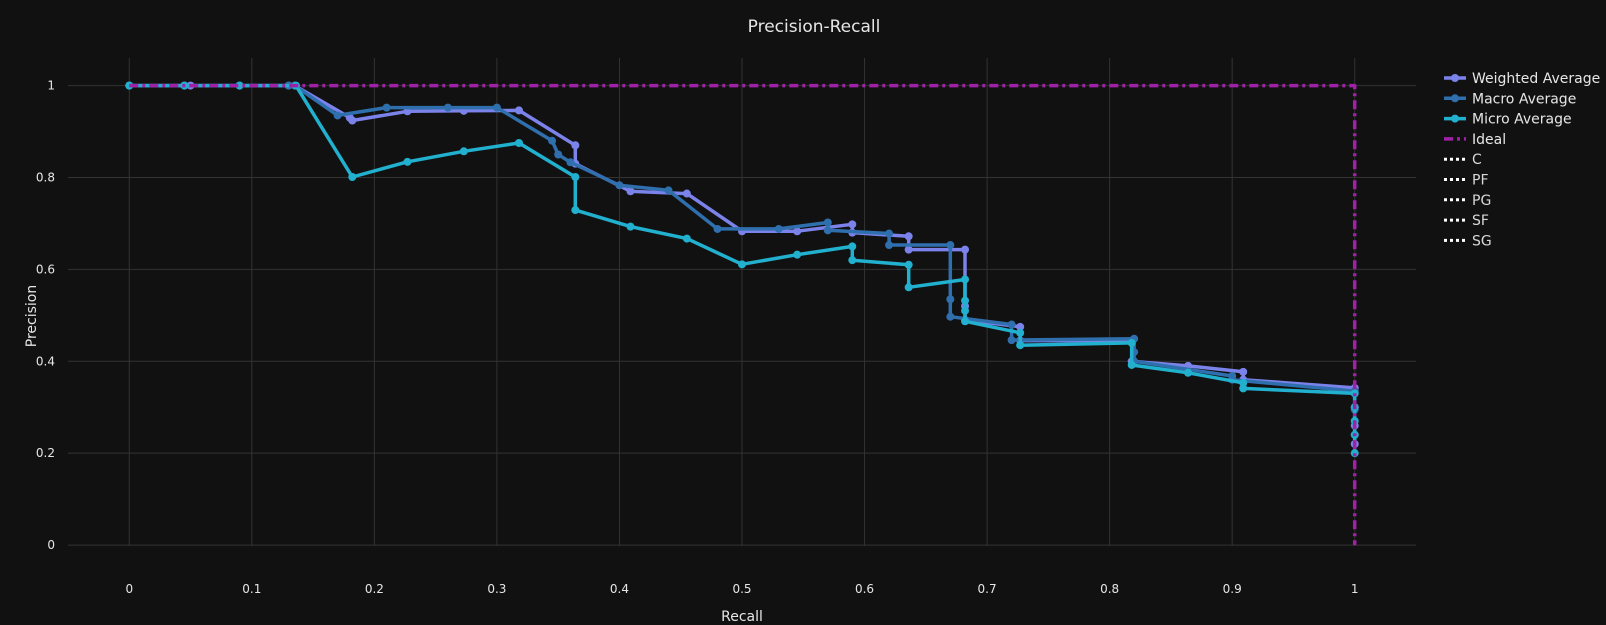 The width and height of the screenshot is (1606, 625). I want to click on legend-label: Micro Average, so click(1522, 120).